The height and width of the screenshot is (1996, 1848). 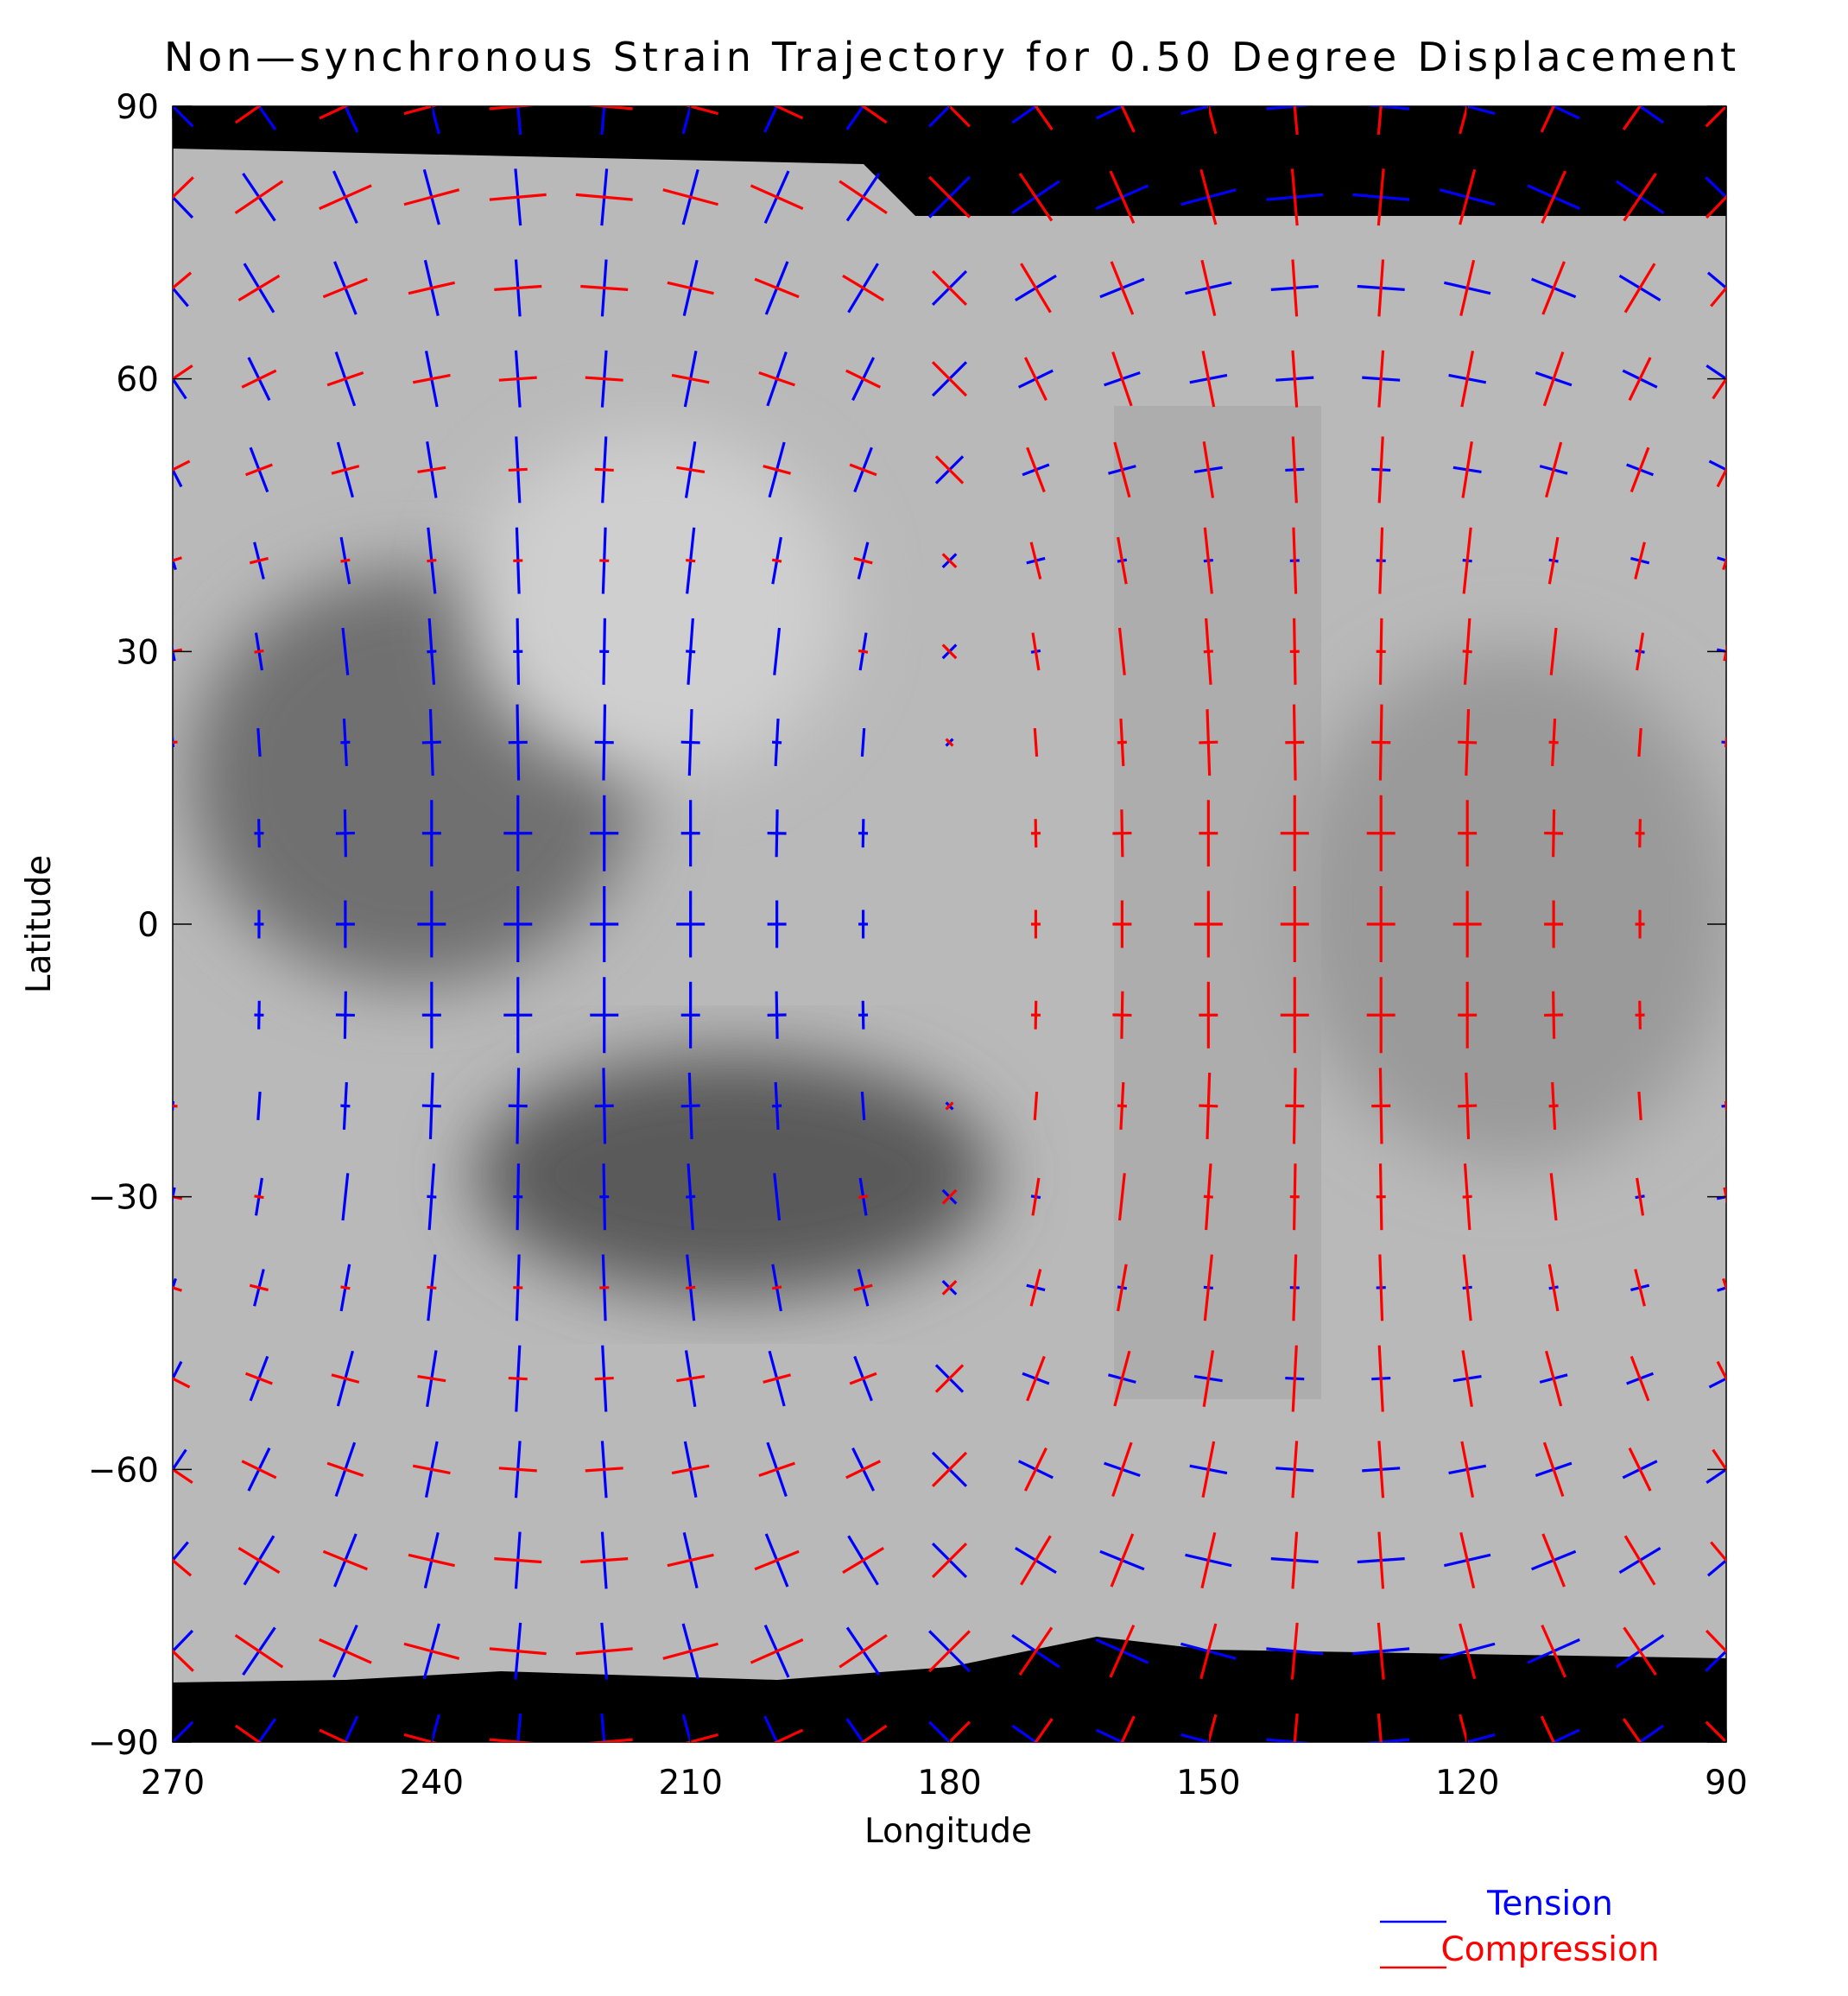 I want to click on x-tick-label: 150, so click(x=1208, y=1783).